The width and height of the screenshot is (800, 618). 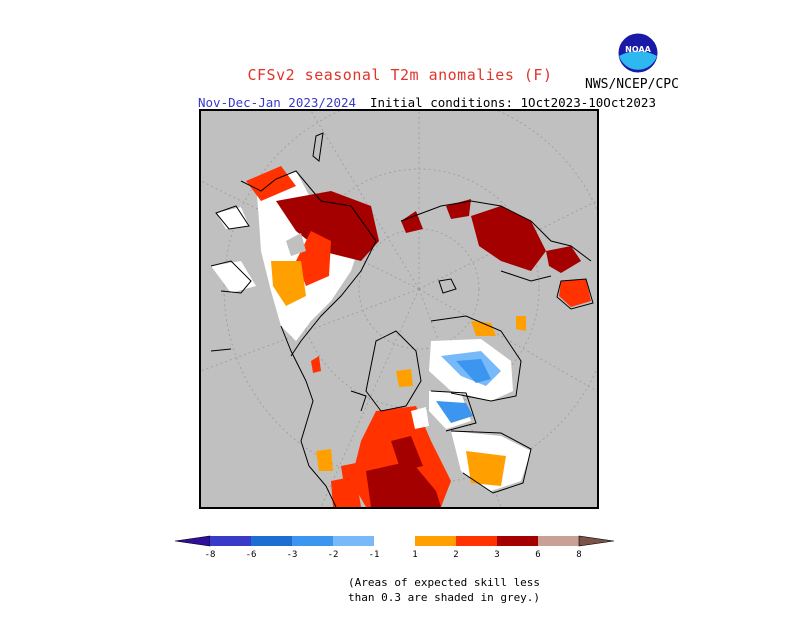 I want to click on colorbar-tick-label: -8, so click(x=210, y=555).